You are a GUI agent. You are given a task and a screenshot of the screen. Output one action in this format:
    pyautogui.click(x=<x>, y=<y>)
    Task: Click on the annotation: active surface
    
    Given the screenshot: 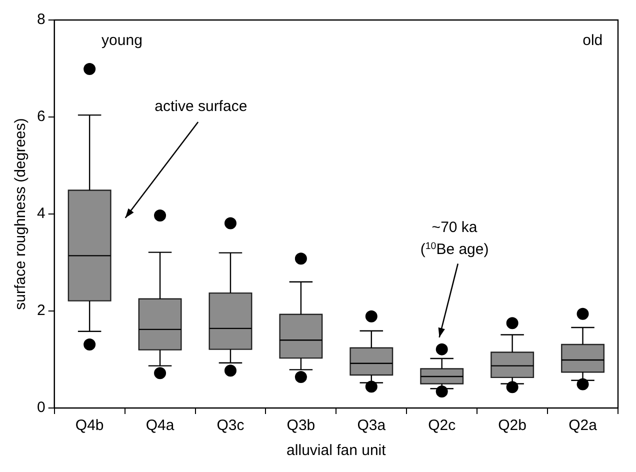 What is the action you would take?
    pyautogui.click(x=201, y=107)
    